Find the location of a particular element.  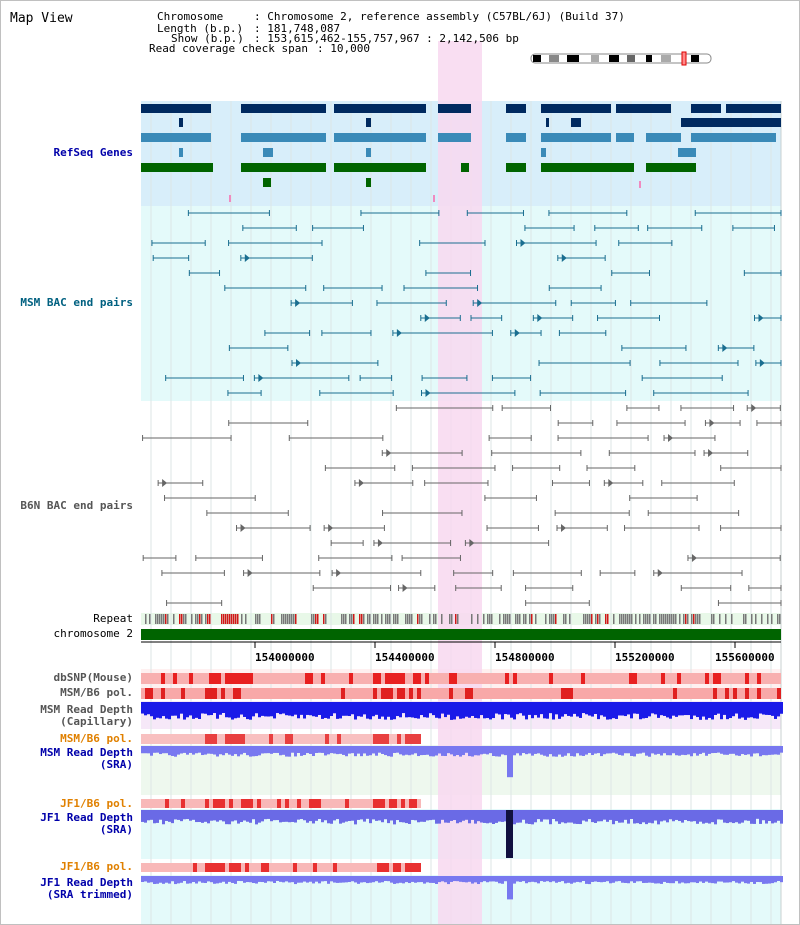

track-label-chromosome: chromosome 2 is located at coordinates (93, 633).